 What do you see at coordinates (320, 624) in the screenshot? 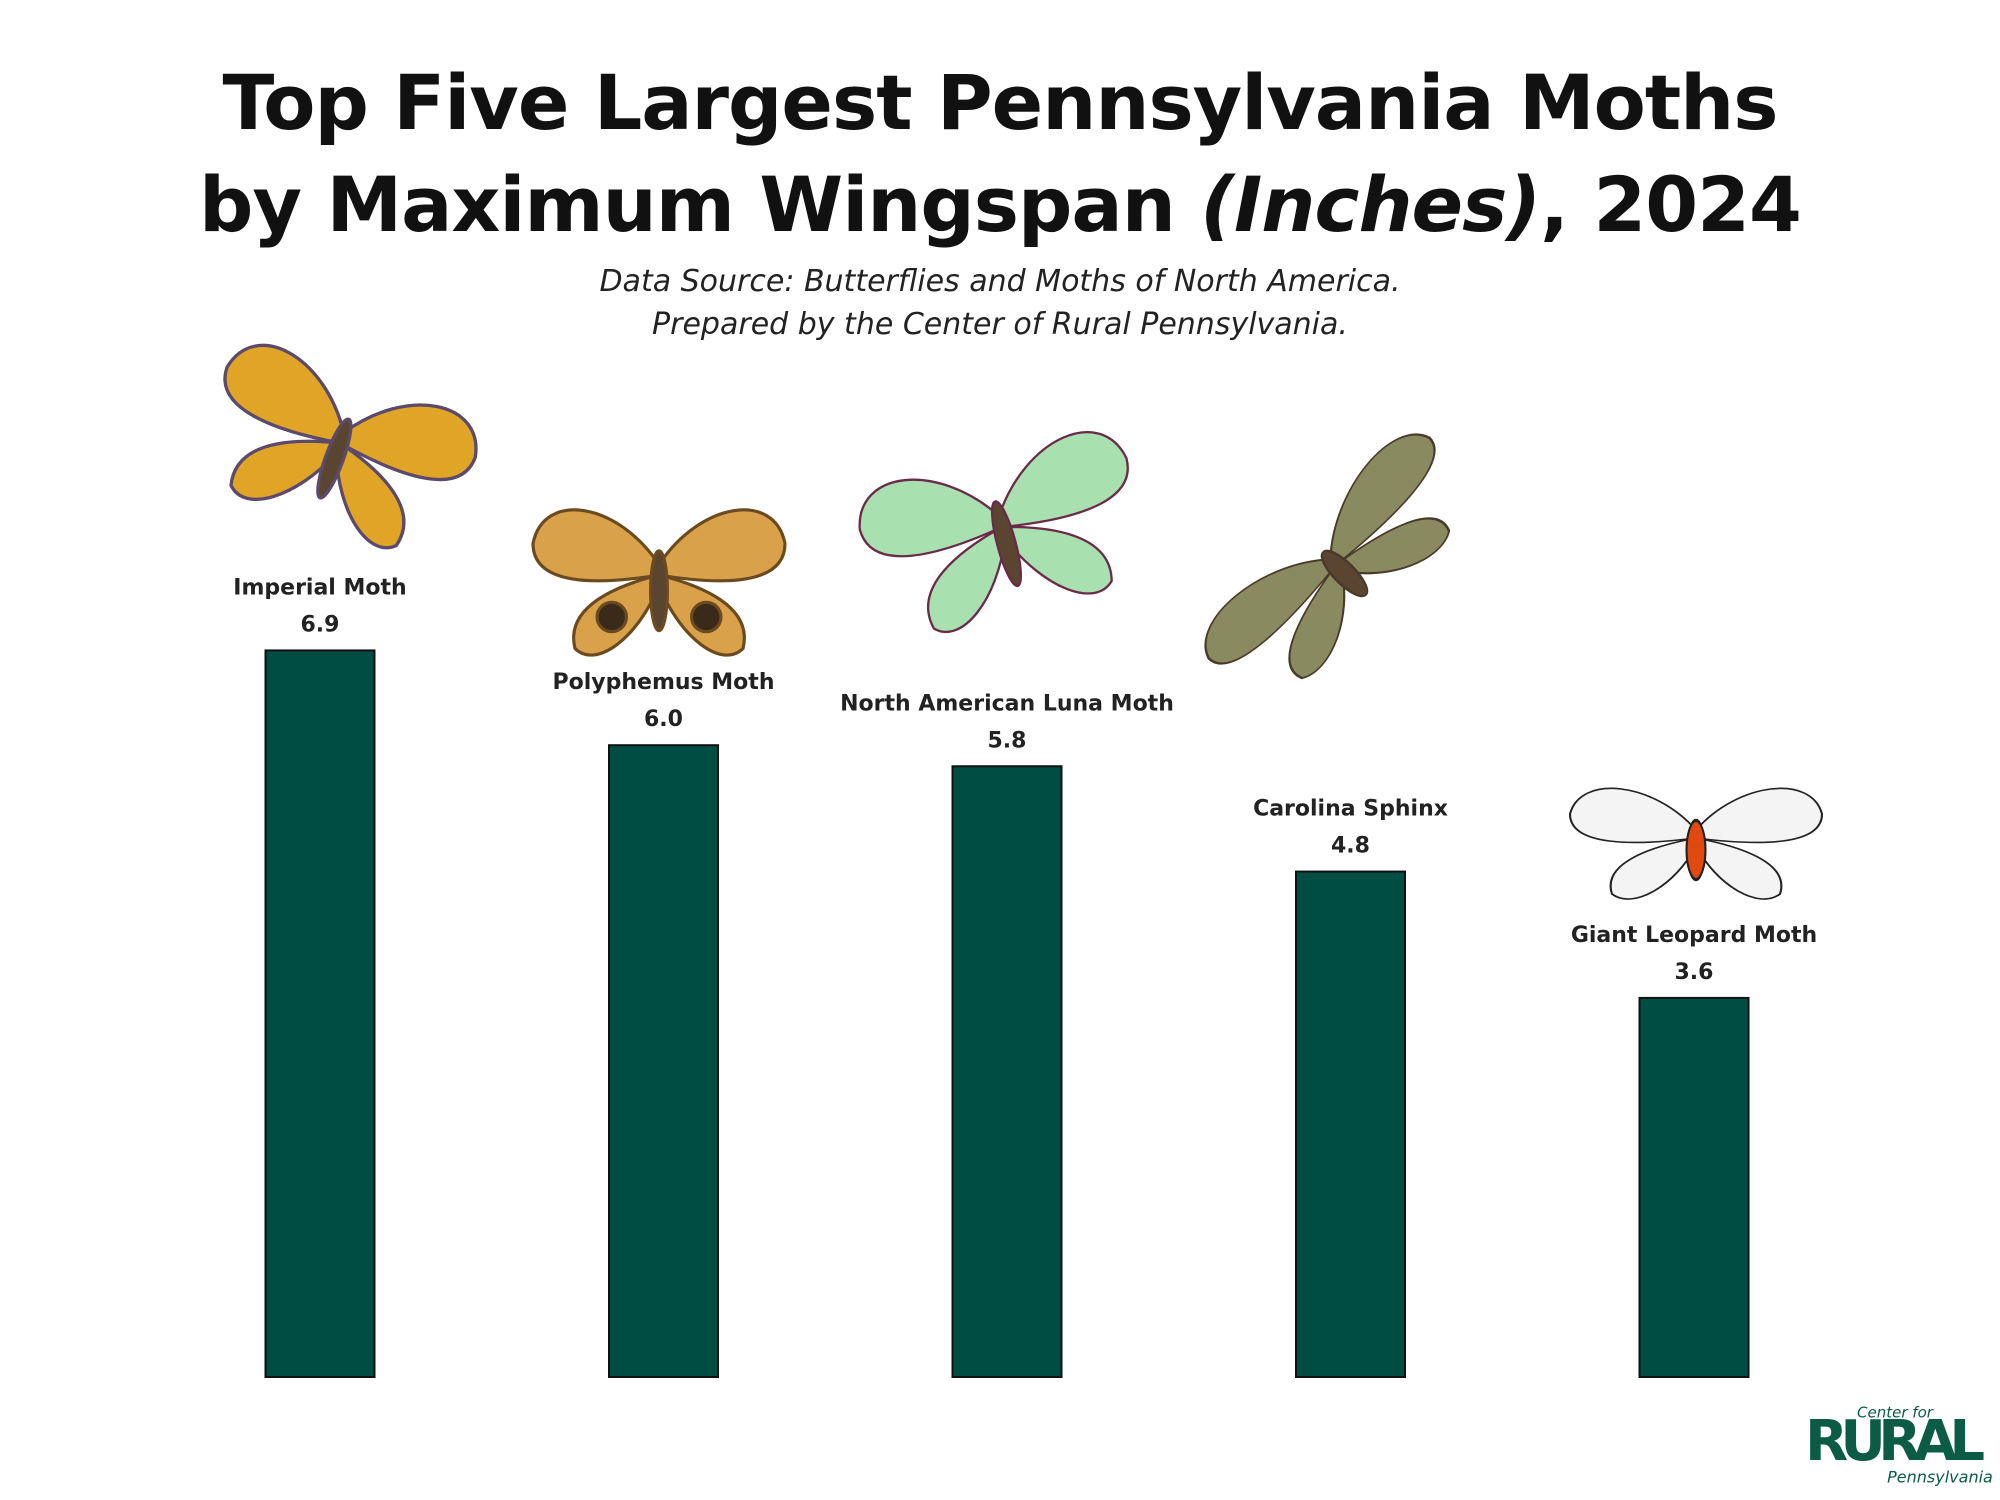
I see `value-label: 6.9` at bounding box center [320, 624].